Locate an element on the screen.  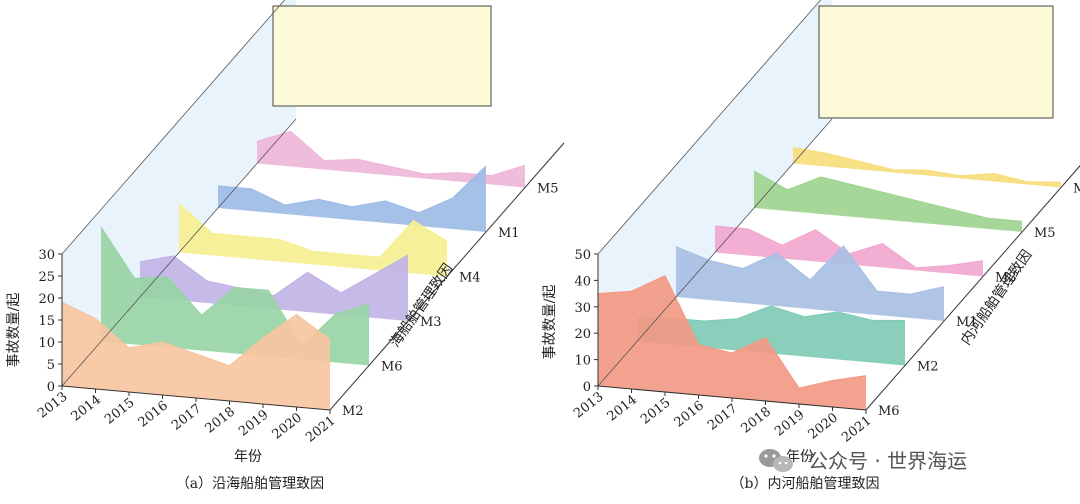
series-area-b-M1 is located at coordinates (810, 283).